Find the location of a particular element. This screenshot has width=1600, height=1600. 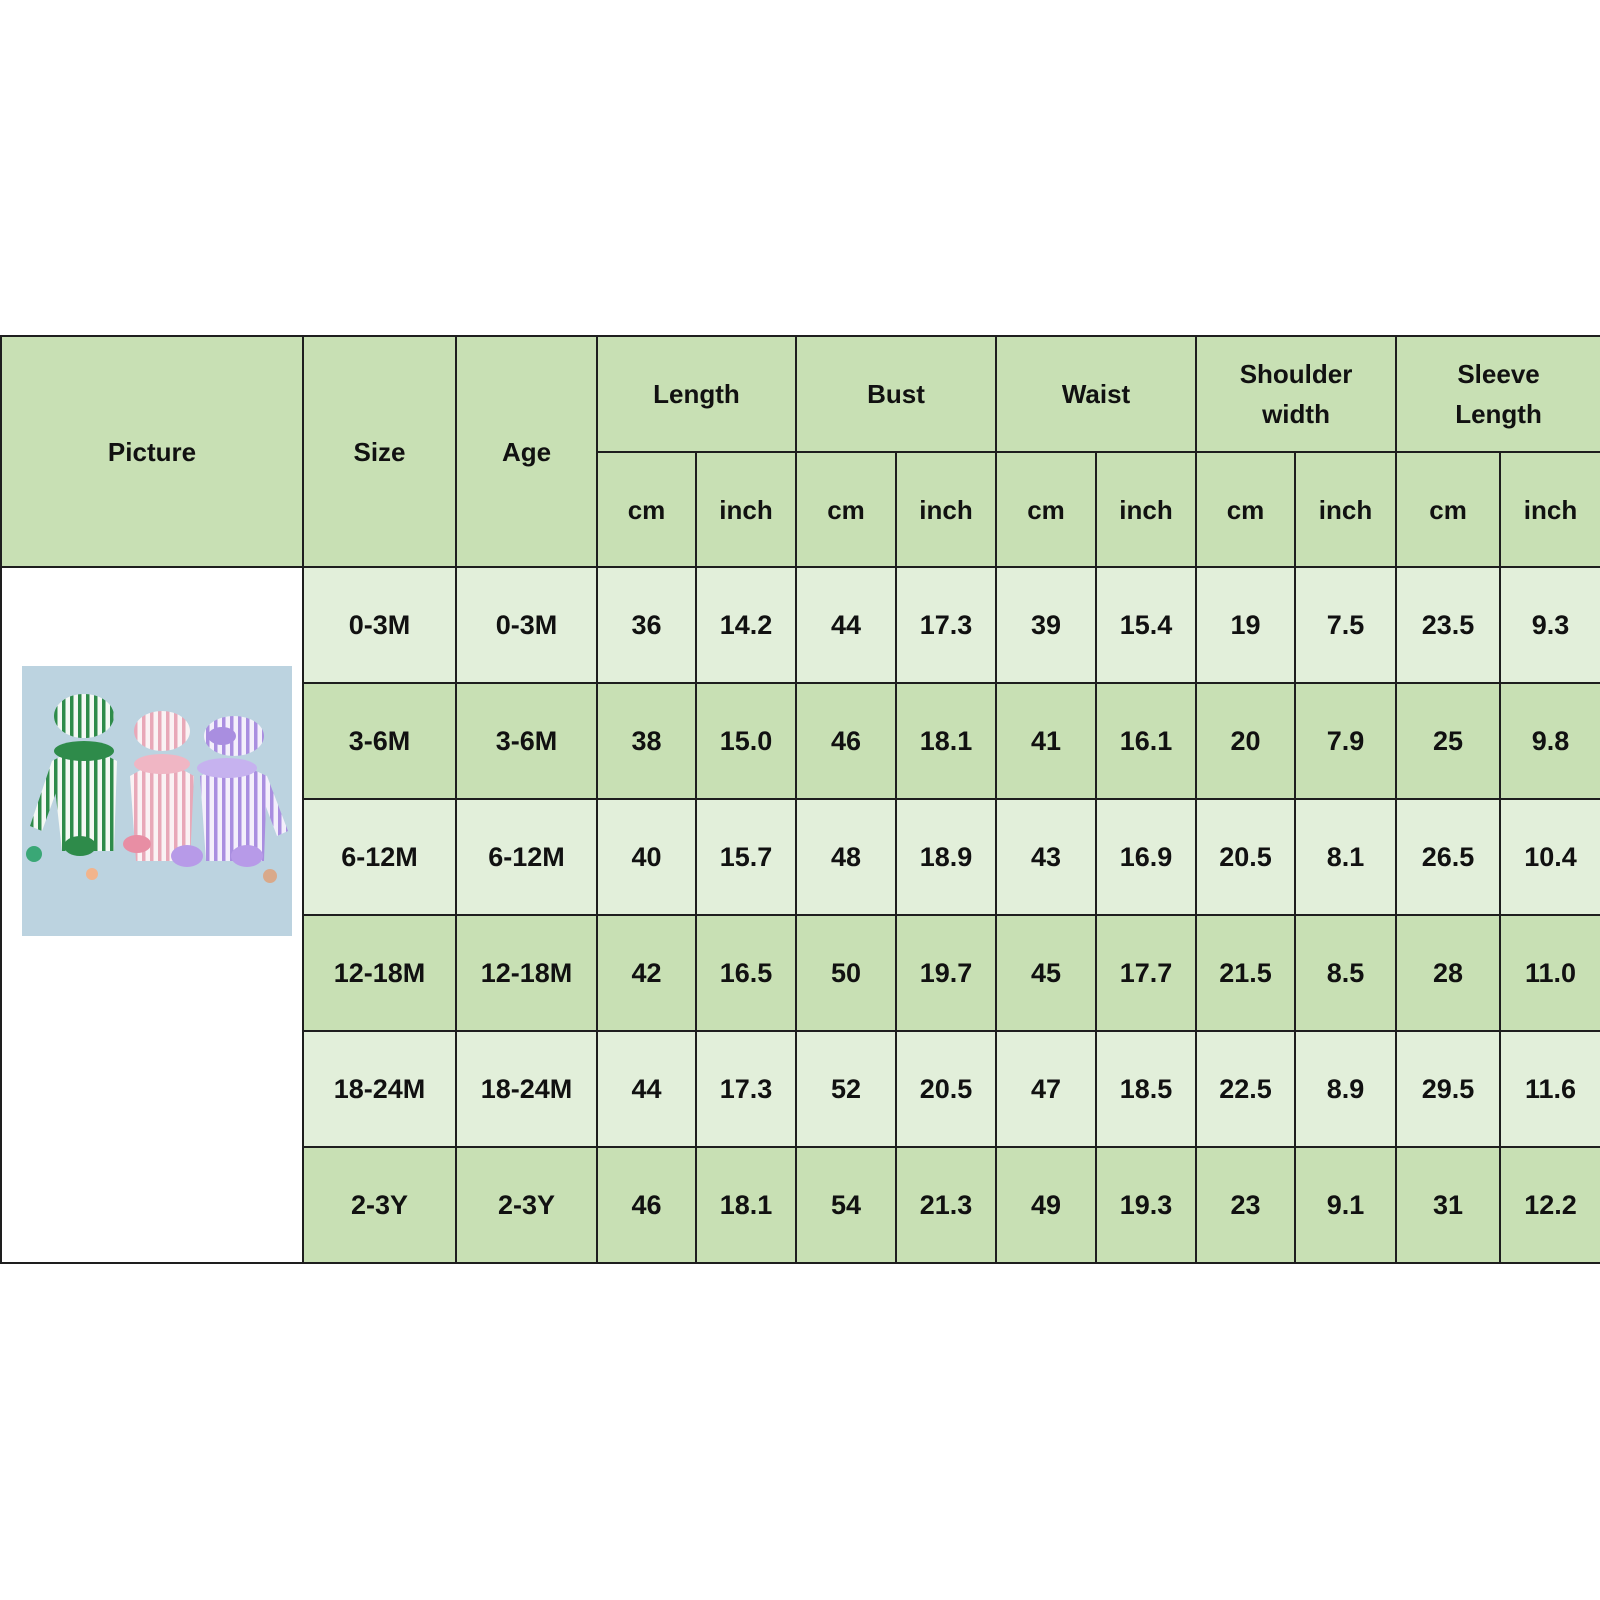

bust-cm-cell: 50 is located at coordinates (846, 973).